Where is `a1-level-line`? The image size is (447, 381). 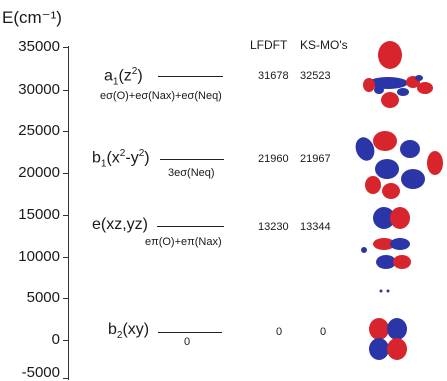
a1-level-line is located at coordinates (190, 76).